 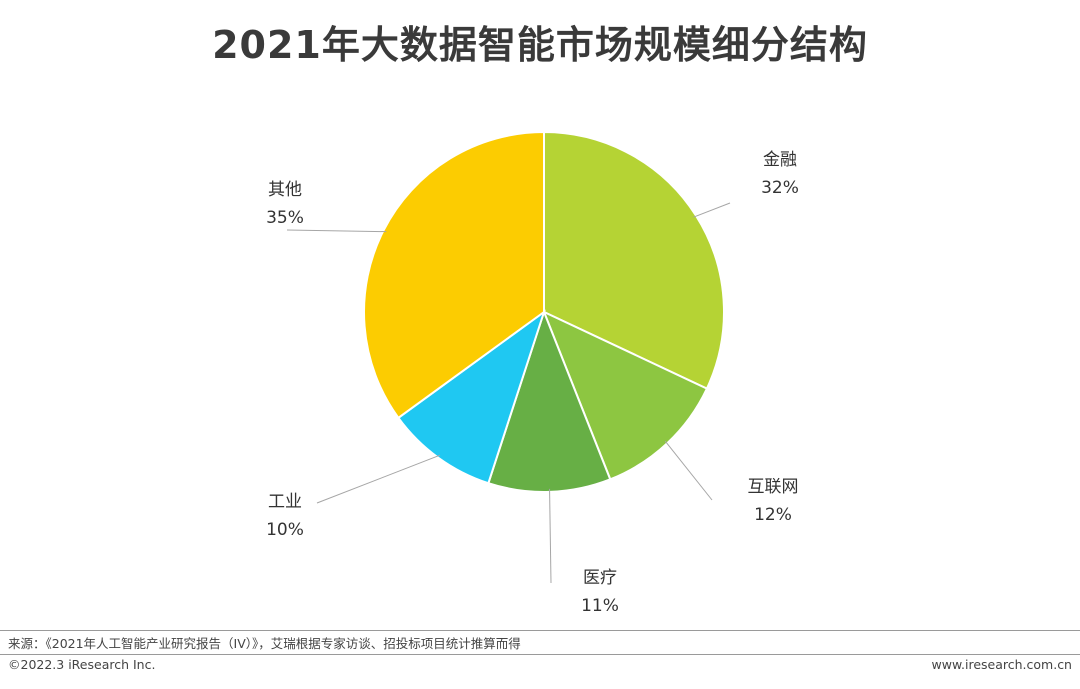 What do you see at coordinates (285, 218) in the screenshot?
I see `slice-value-5: 35%` at bounding box center [285, 218].